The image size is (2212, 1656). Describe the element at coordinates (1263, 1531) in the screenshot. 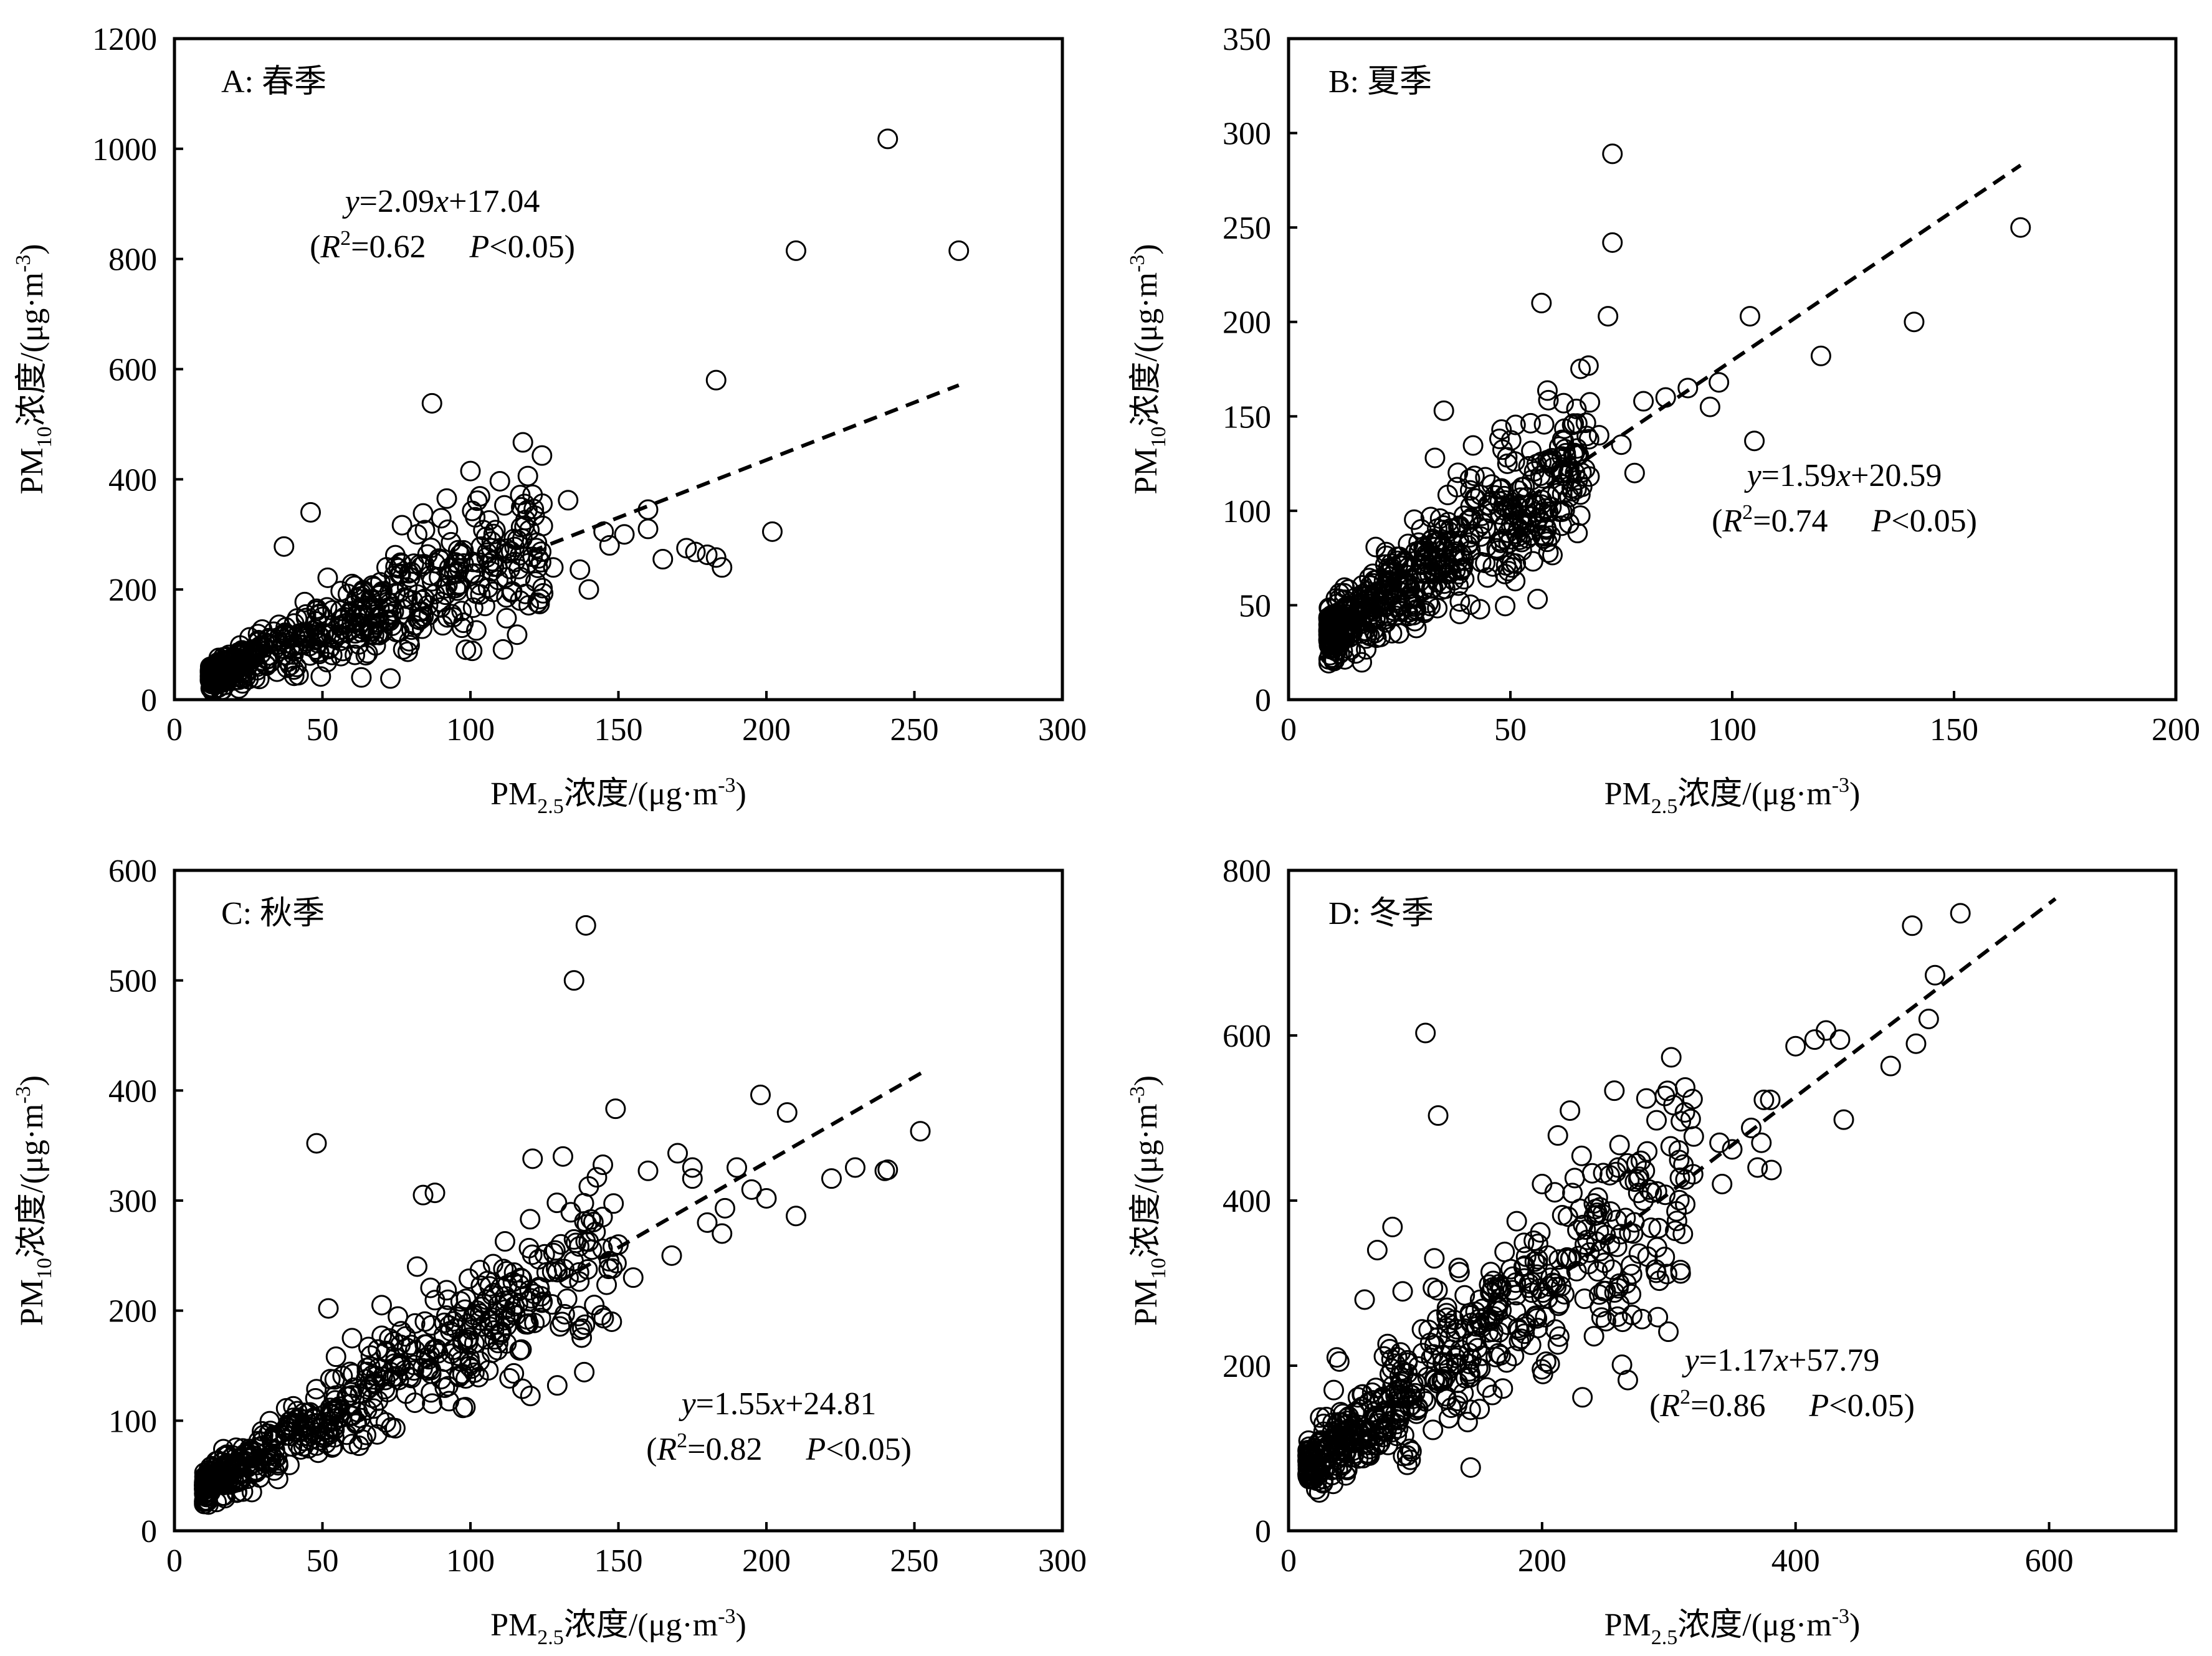

I see `y-tick-label: 0` at that location.